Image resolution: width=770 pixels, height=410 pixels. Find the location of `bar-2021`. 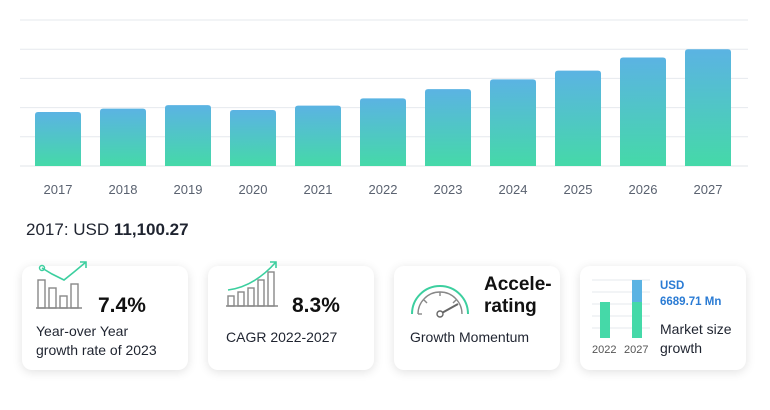

bar-2021 is located at coordinates (318, 135).